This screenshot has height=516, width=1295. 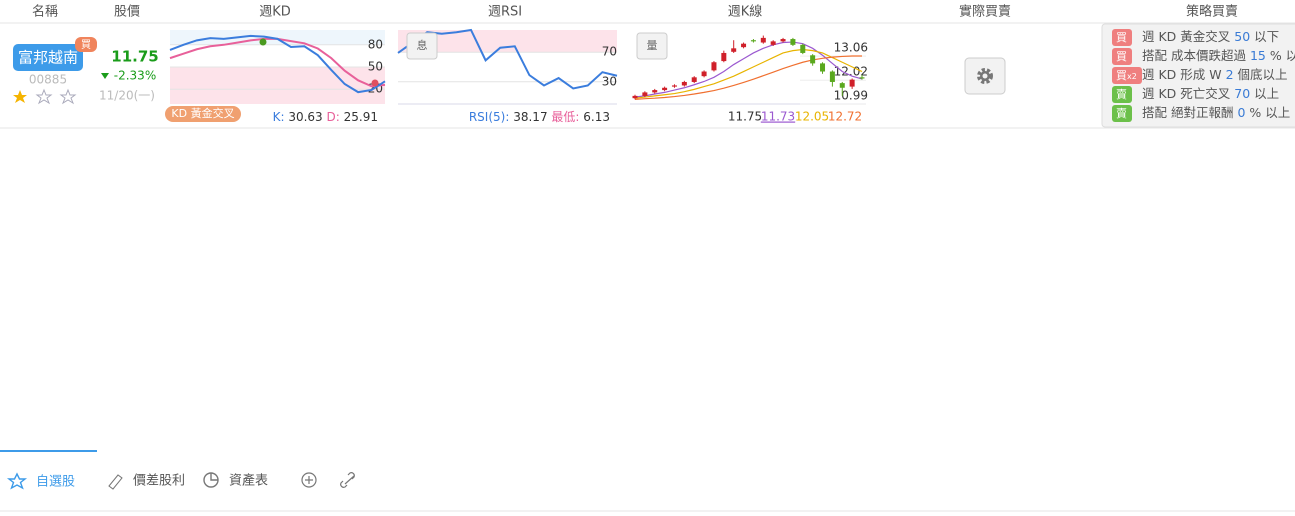 I want to click on stock-name: 富邦越南, so click(x=48, y=58).